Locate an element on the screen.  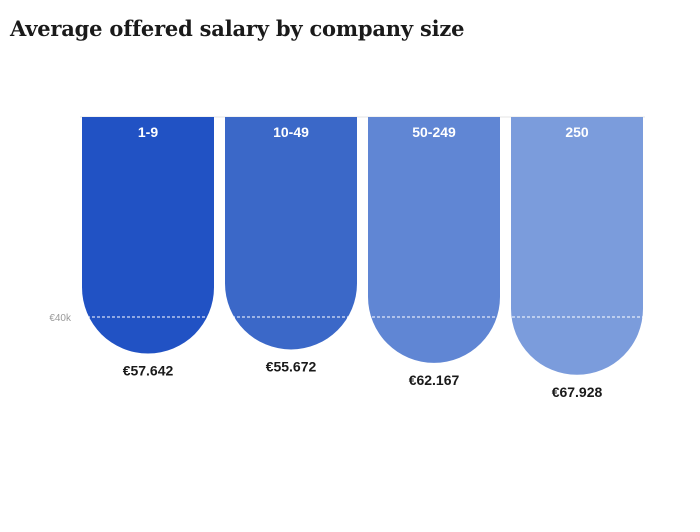
value-label: €67.928 is located at coordinates (577, 392).